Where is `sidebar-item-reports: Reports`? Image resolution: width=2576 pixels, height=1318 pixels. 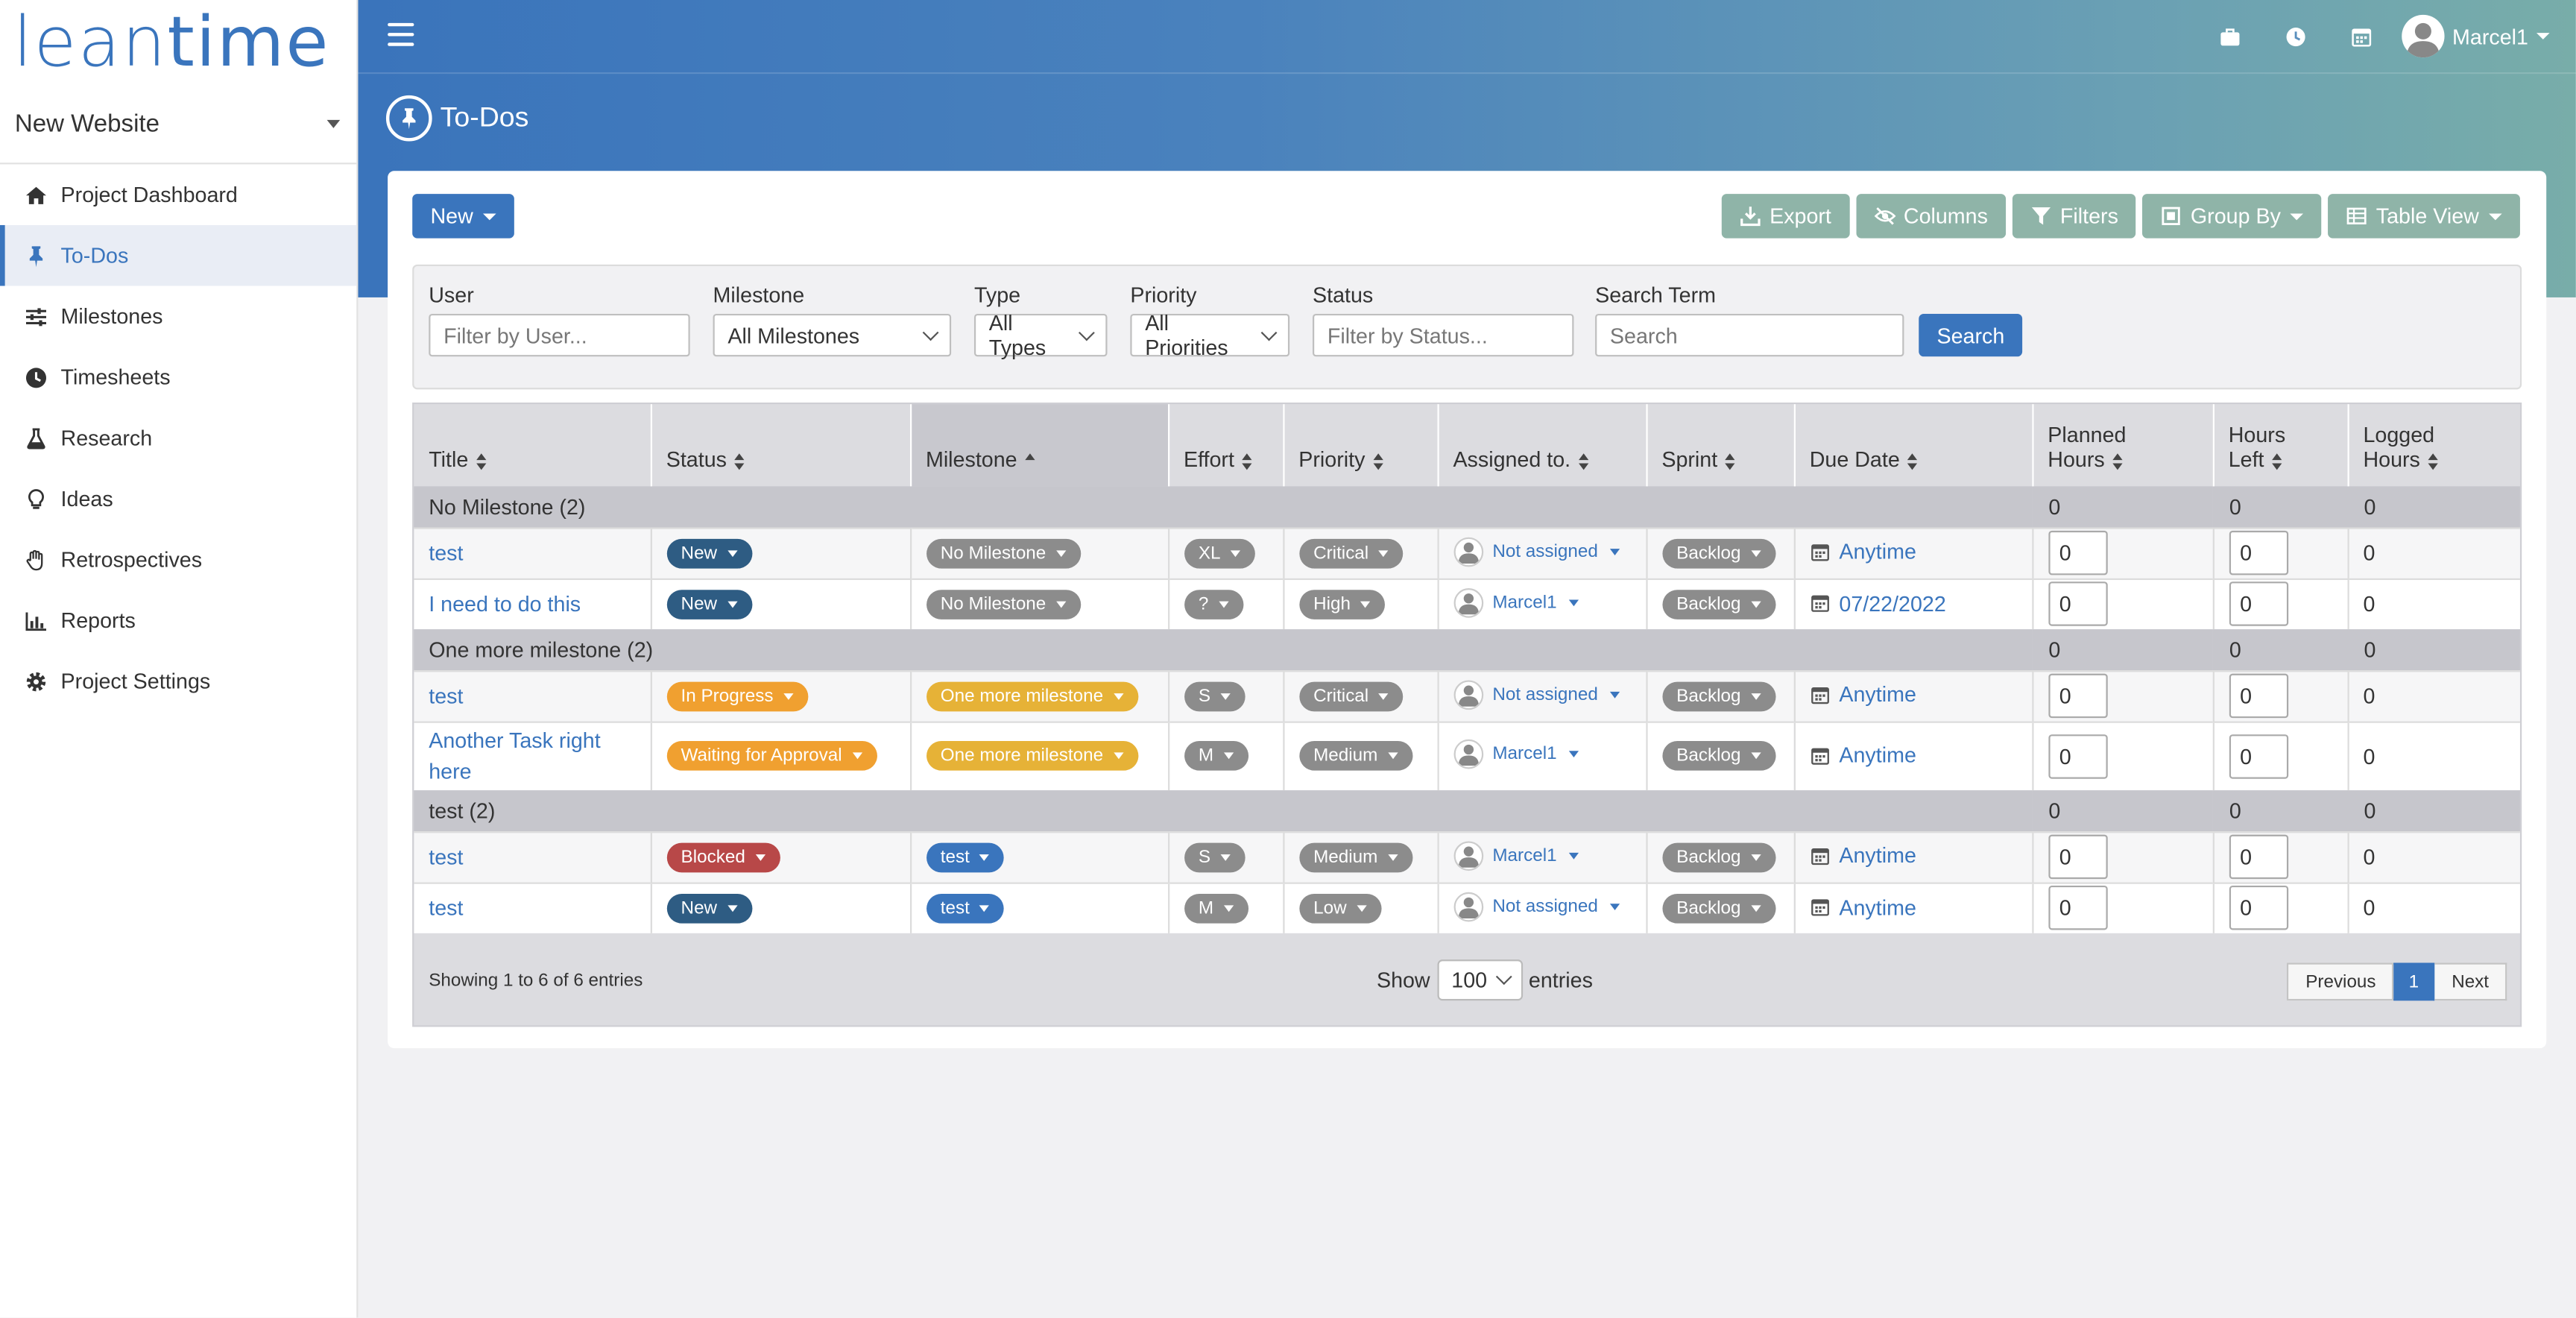
sidebar-item-reports: Reports is located at coordinates (178, 620).